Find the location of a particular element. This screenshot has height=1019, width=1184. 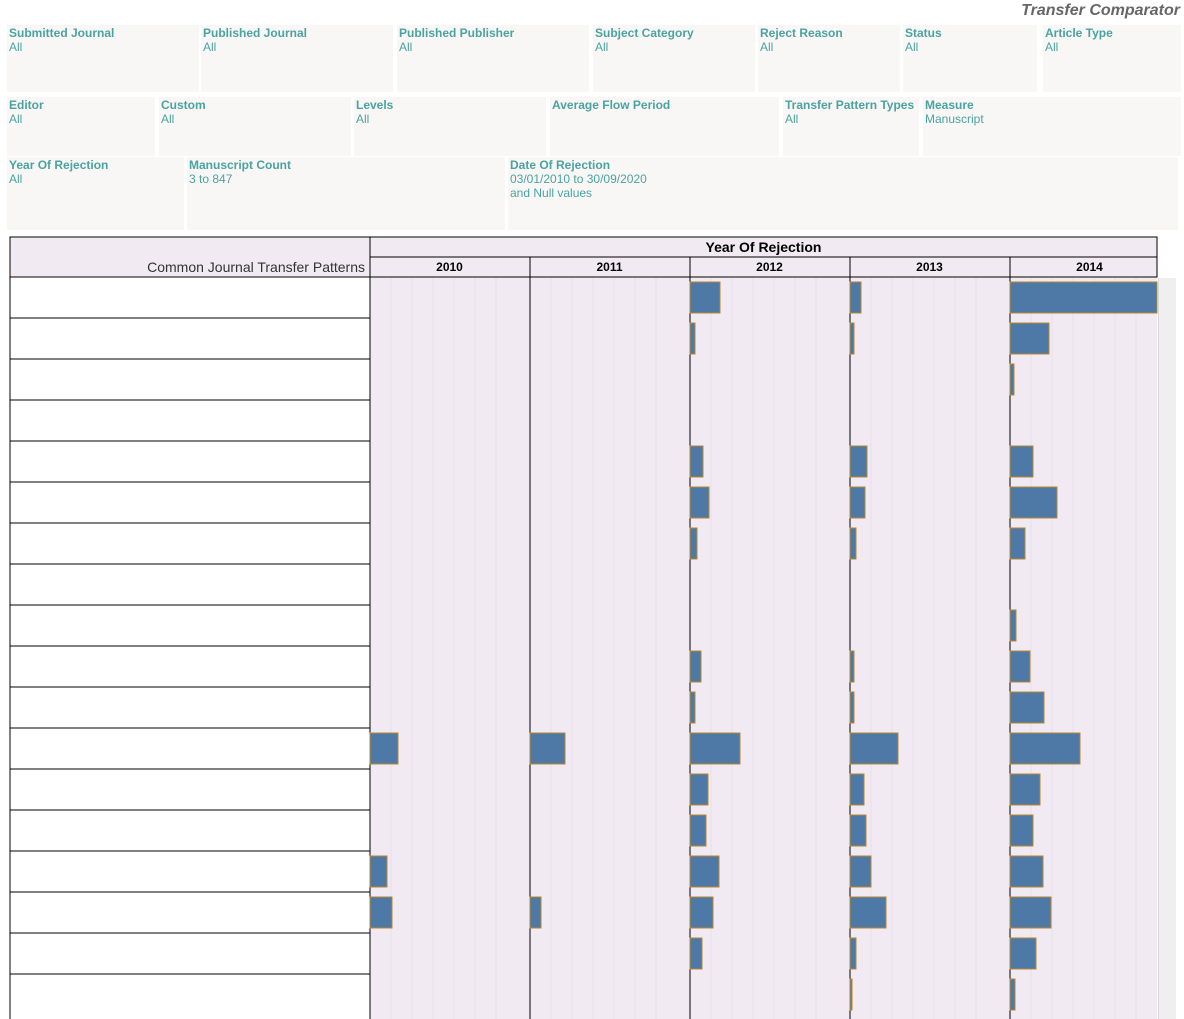

filter-label: Transfer Pattern Types is located at coordinates (850, 105).